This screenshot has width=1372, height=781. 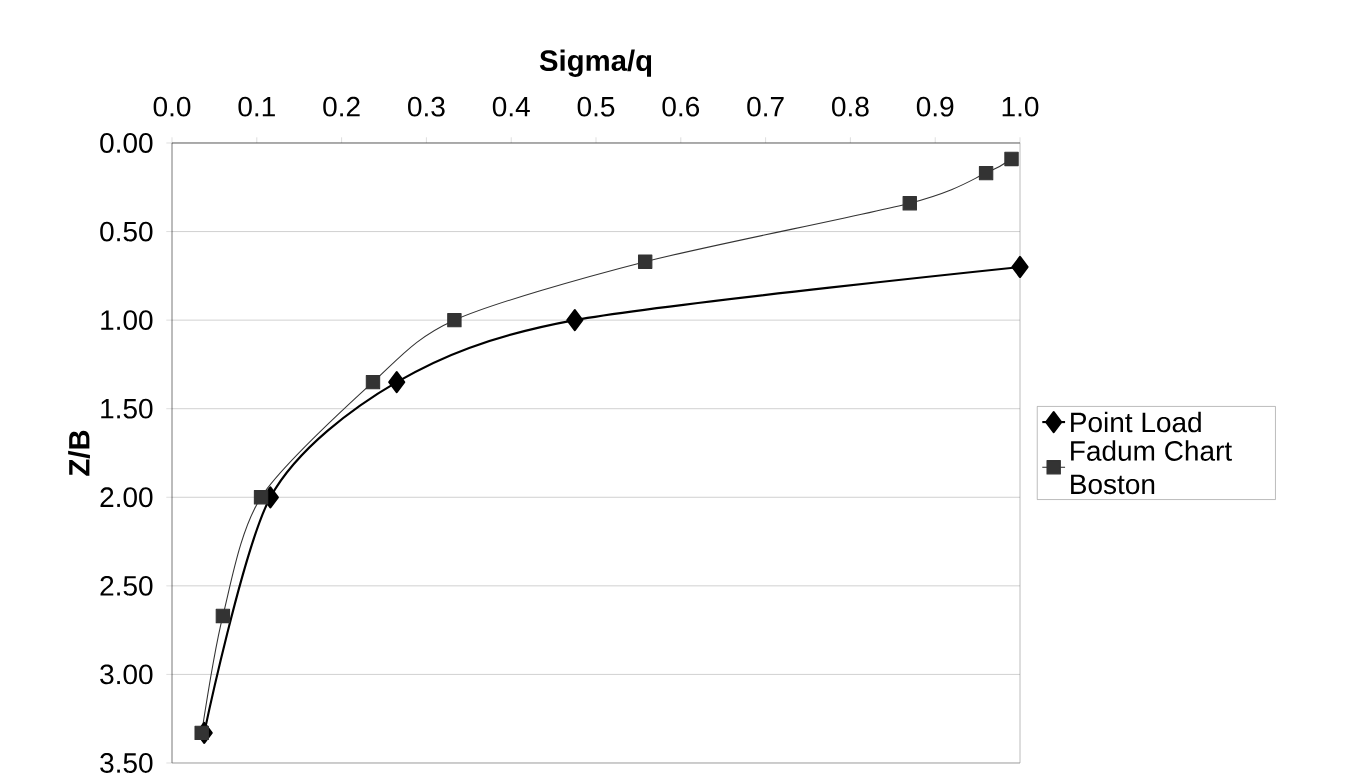 I want to click on x-tick-label: 0.0, so click(x=172, y=106).